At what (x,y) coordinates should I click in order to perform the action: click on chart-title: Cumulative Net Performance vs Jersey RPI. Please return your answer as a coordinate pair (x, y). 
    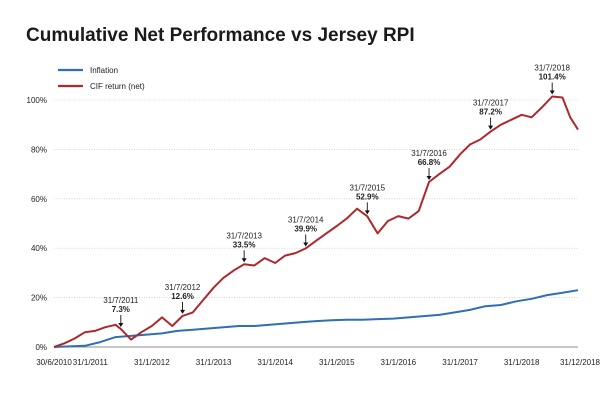
    Looking at the image, I should click on (220, 35).